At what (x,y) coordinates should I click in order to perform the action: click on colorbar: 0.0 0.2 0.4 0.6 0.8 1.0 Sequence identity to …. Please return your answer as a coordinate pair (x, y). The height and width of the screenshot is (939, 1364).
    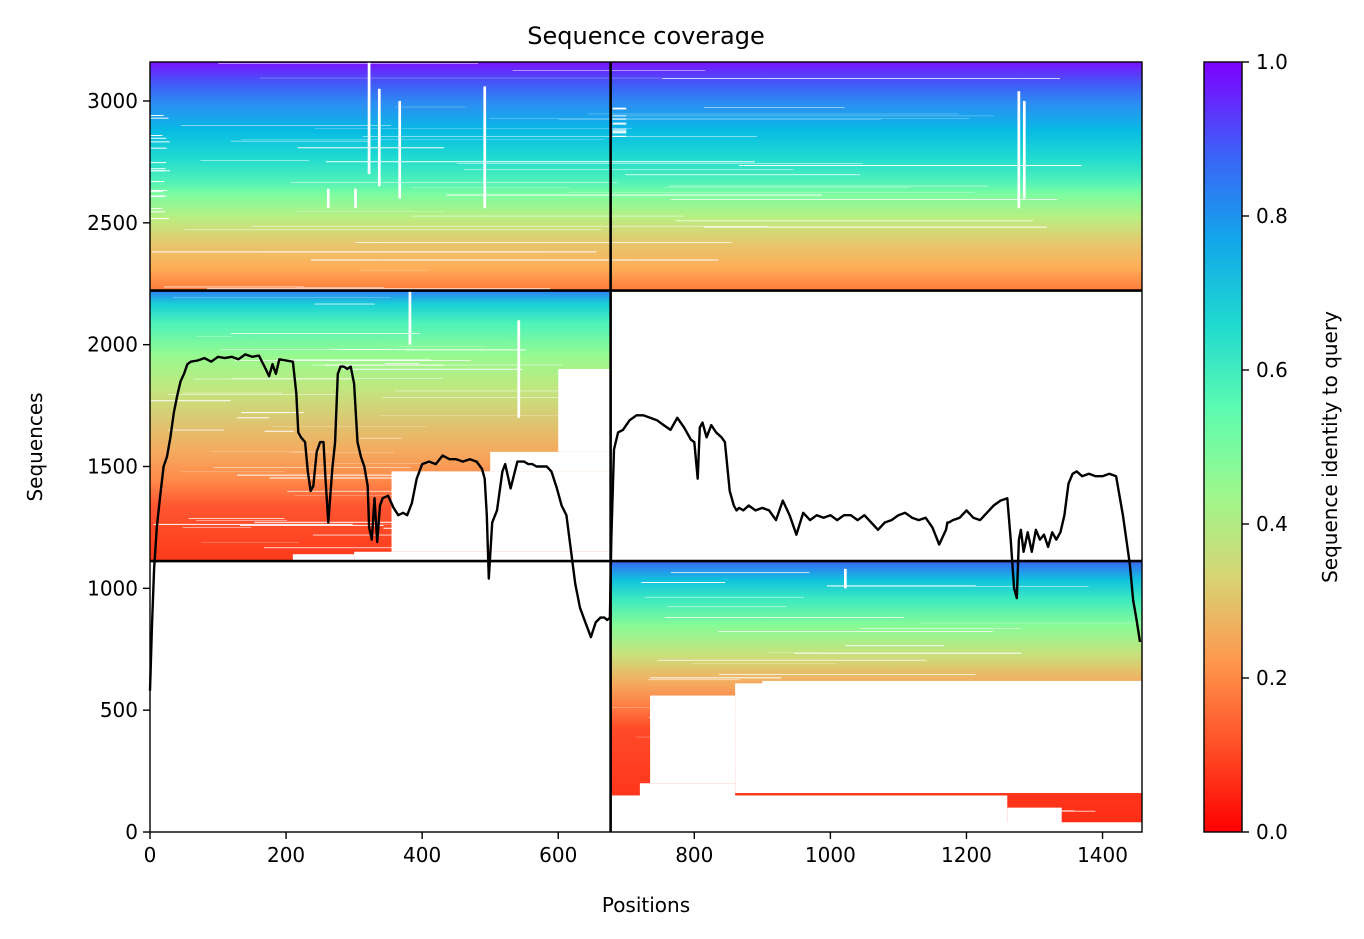
    Looking at the image, I should click on (1272, 447).